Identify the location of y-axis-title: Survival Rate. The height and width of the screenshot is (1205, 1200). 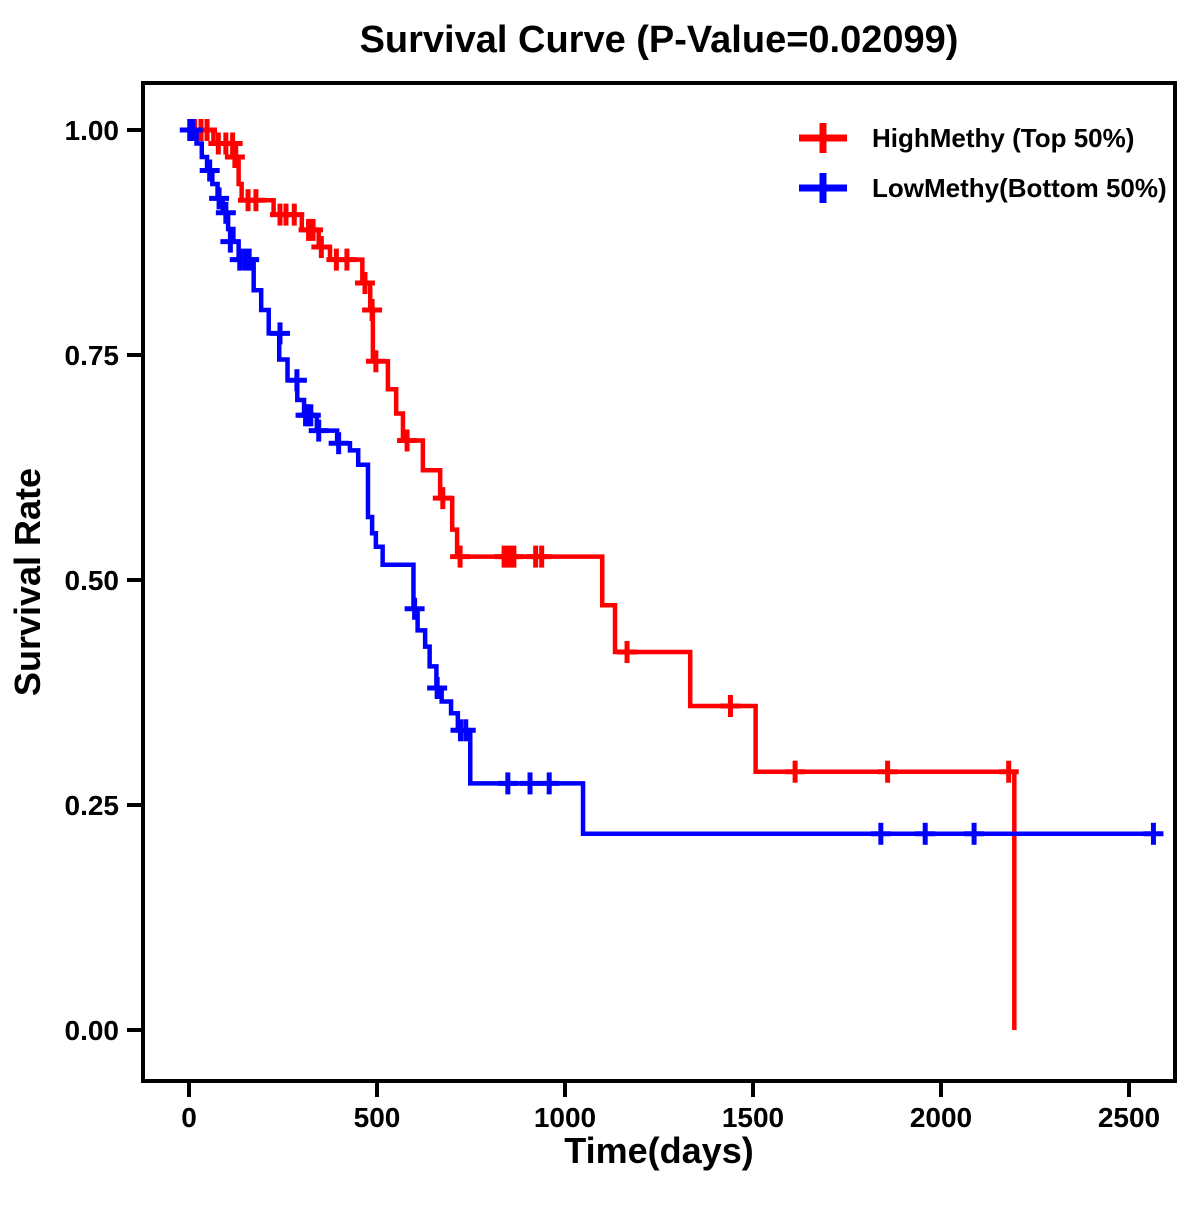
(27, 582).